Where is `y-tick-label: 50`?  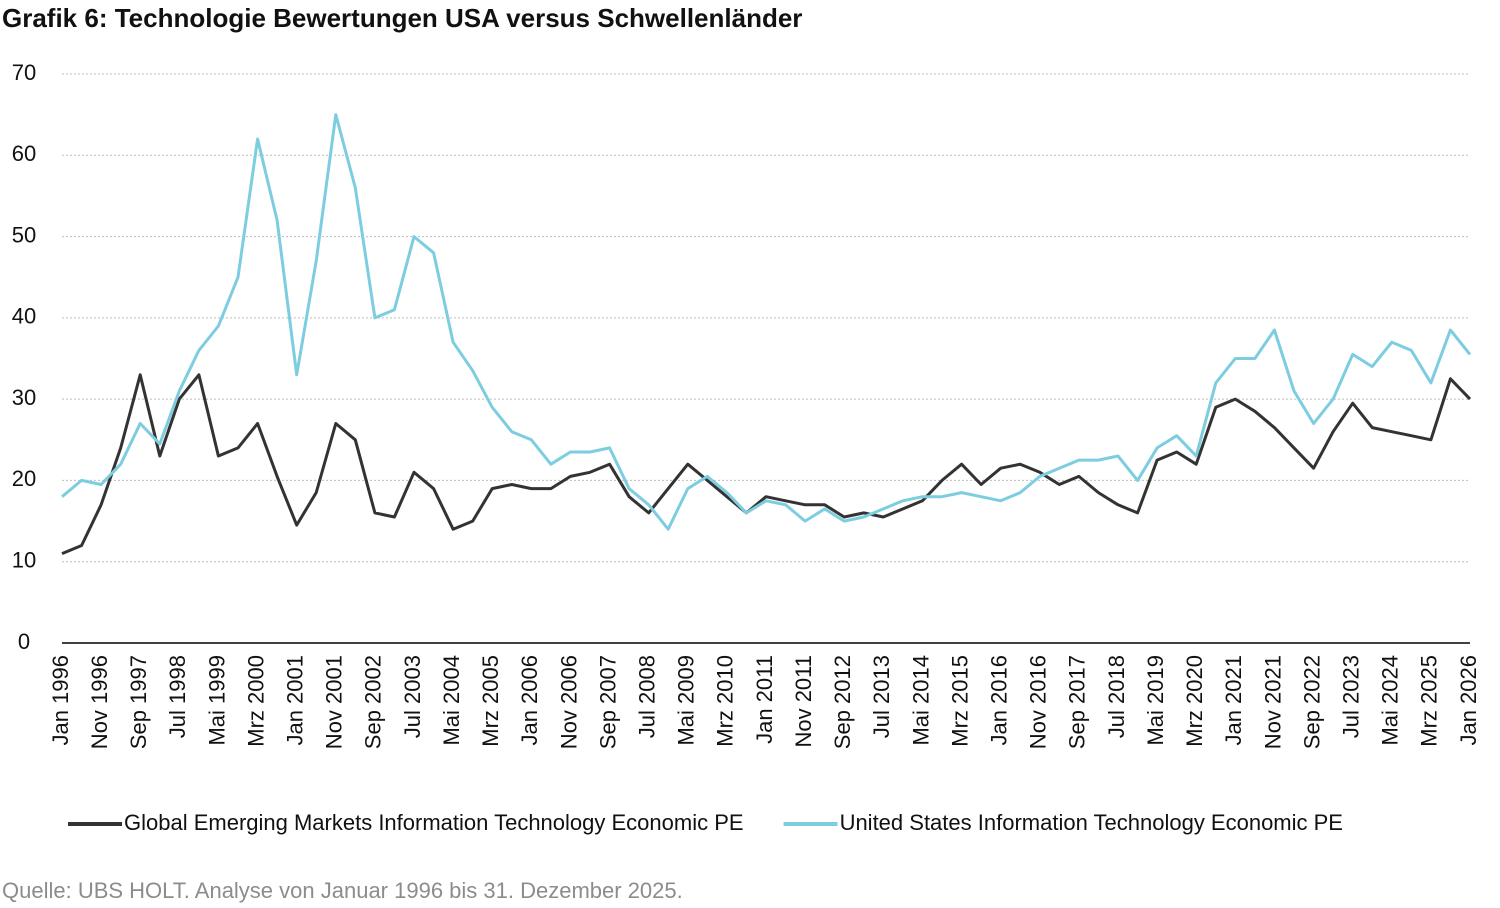 y-tick-label: 50 is located at coordinates (24, 234).